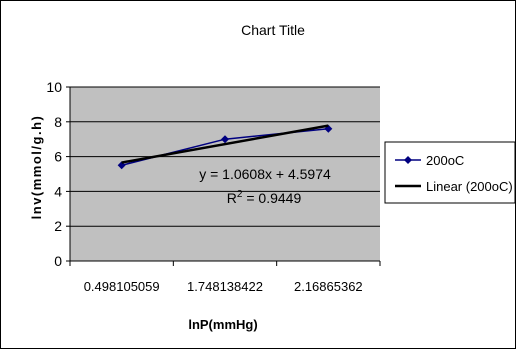  What do you see at coordinates (240, 194) in the screenshot?
I see `r2-exponent: 2` at bounding box center [240, 194].